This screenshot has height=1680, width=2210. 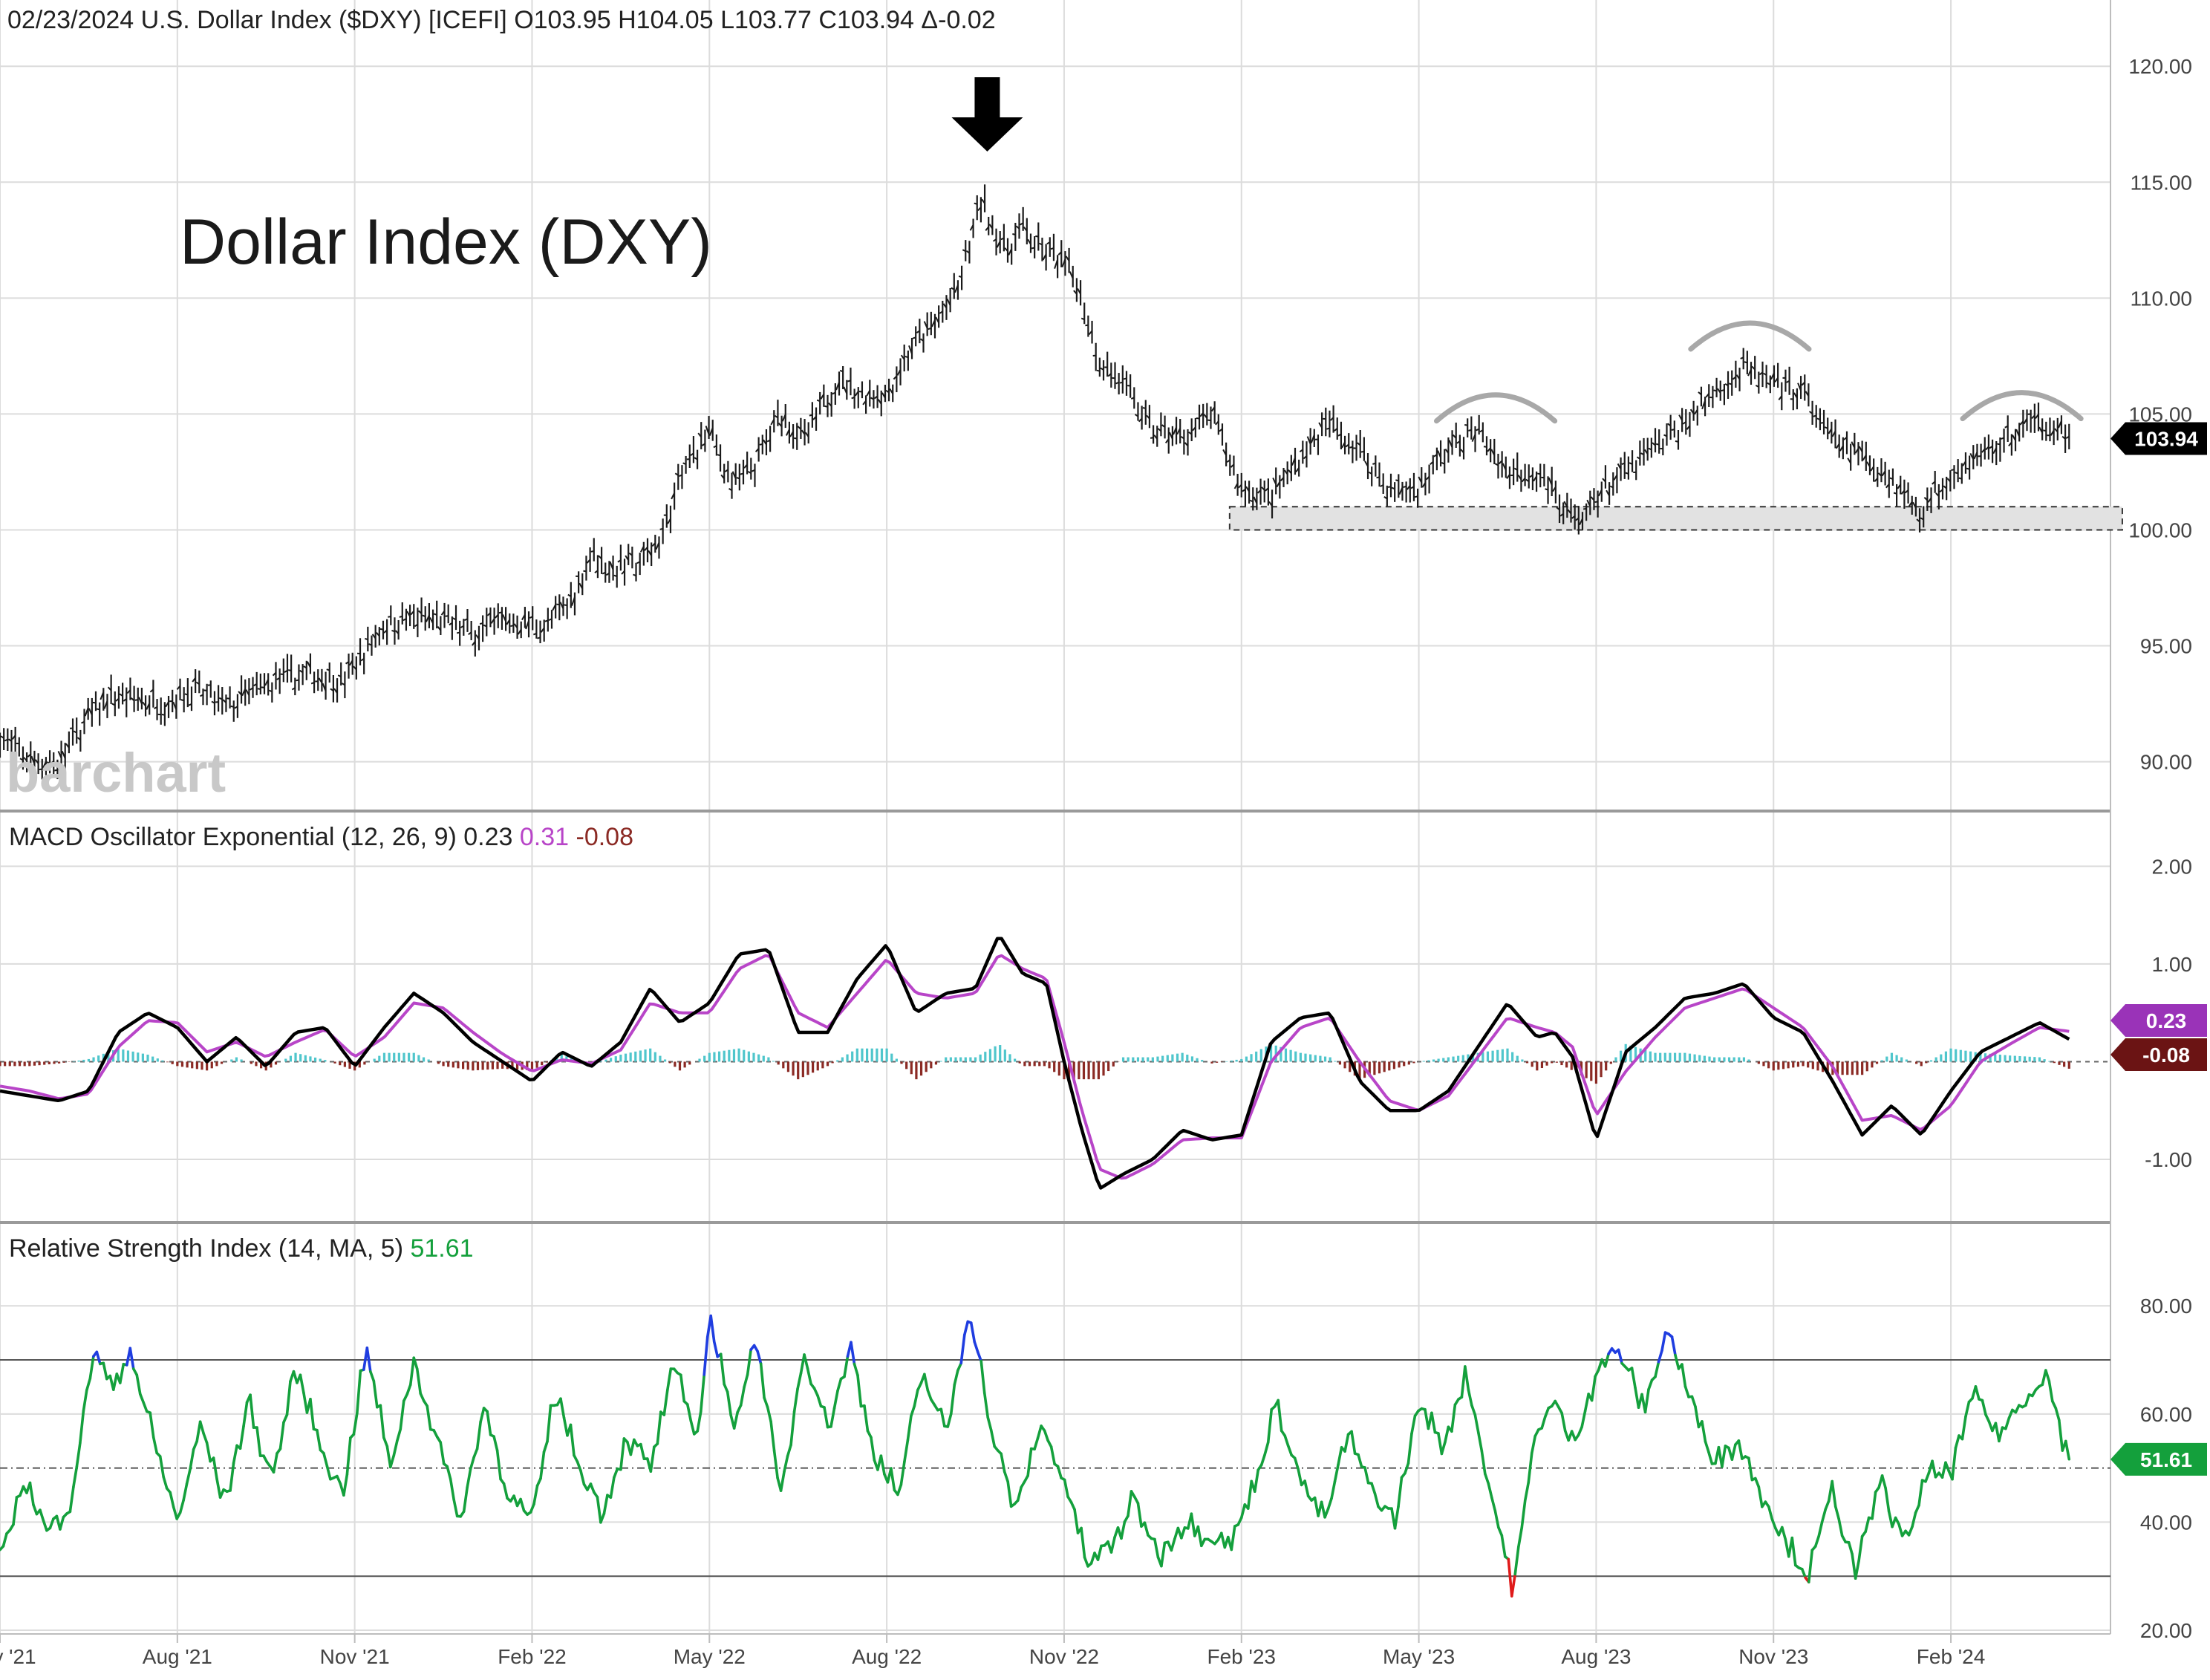 What do you see at coordinates (2158, 1459) in the screenshot?
I see `current-rsi-badge-shape` at bounding box center [2158, 1459].